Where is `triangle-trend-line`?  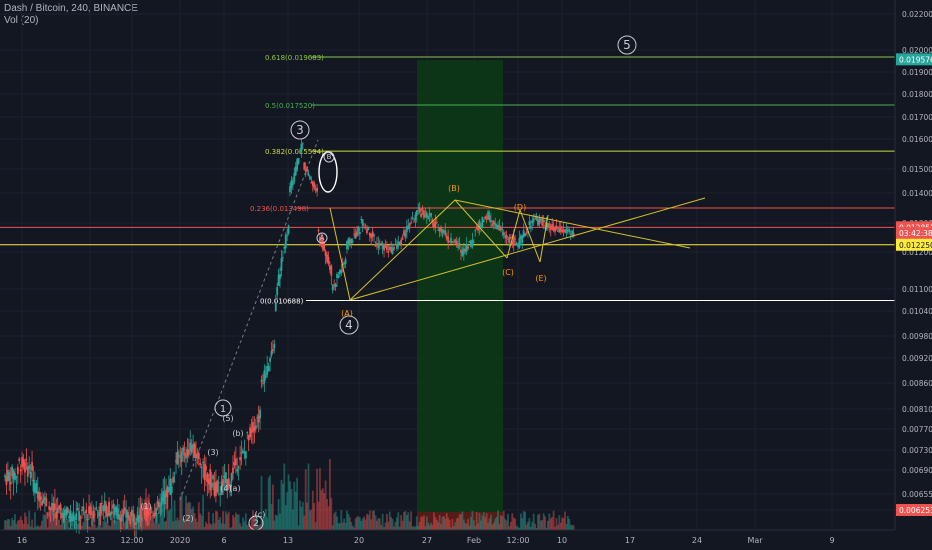 triangle-trend-line is located at coordinates (572, 224).